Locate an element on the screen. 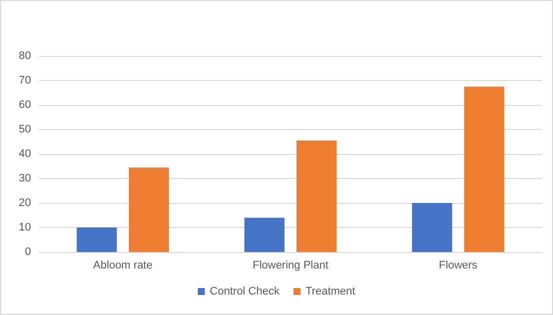 This screenshot has width=553, height=315. y-tick-label: 70 is located at coordinates (24, 80).